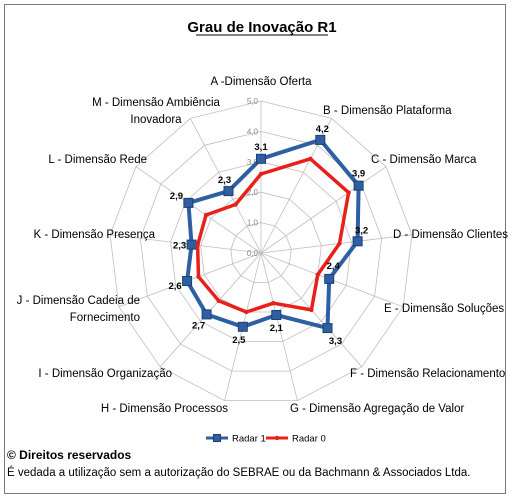 The height and width of the screenshot is (501, 512). What do you see at coordinates (176, 196) in the screenshot?
I see `data-label: 2,9` at bounding box center [176, 196].